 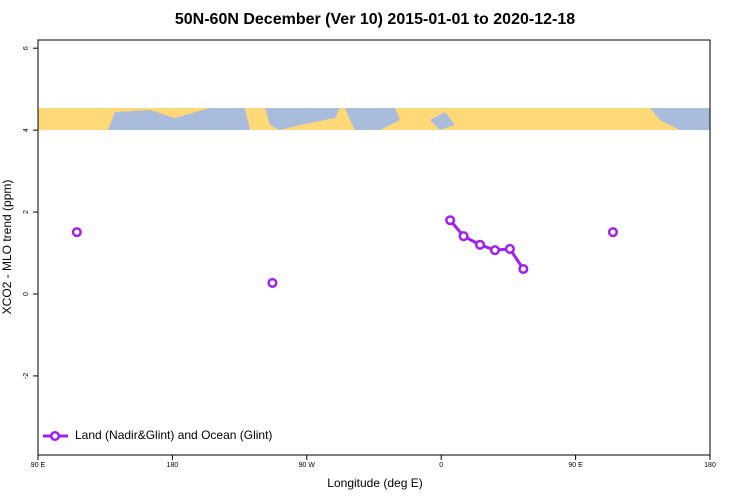 What do you see at coordinates (26, 376) in the screenshot?
I see `y-tick-label: -2` at bounding box center [26, 376].